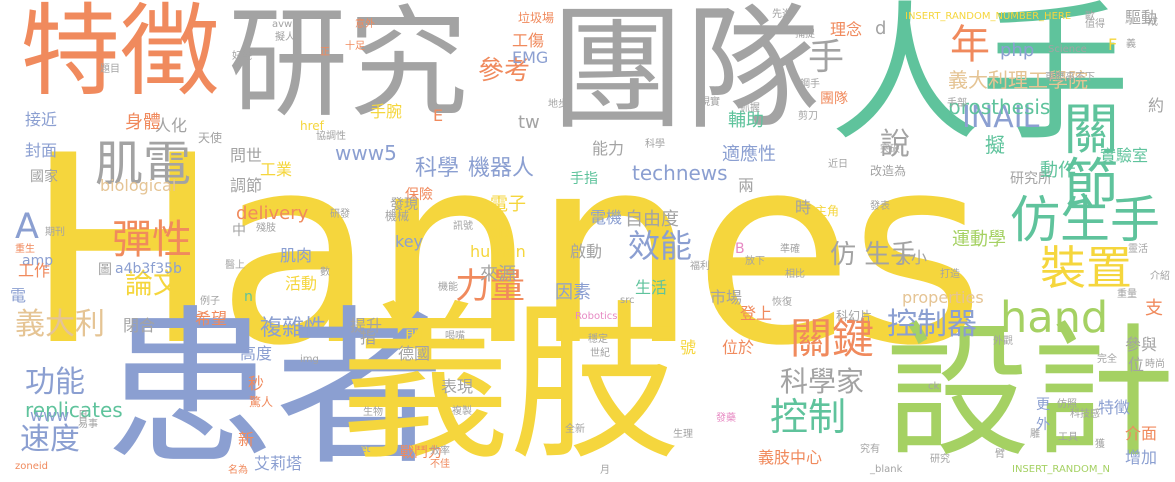 This screenshot has height=482, width=1175. What do you see at coordinates (870, 449) in the screenshot?
I see `word-7a766709: 究有` at bounding box center [870, 449].